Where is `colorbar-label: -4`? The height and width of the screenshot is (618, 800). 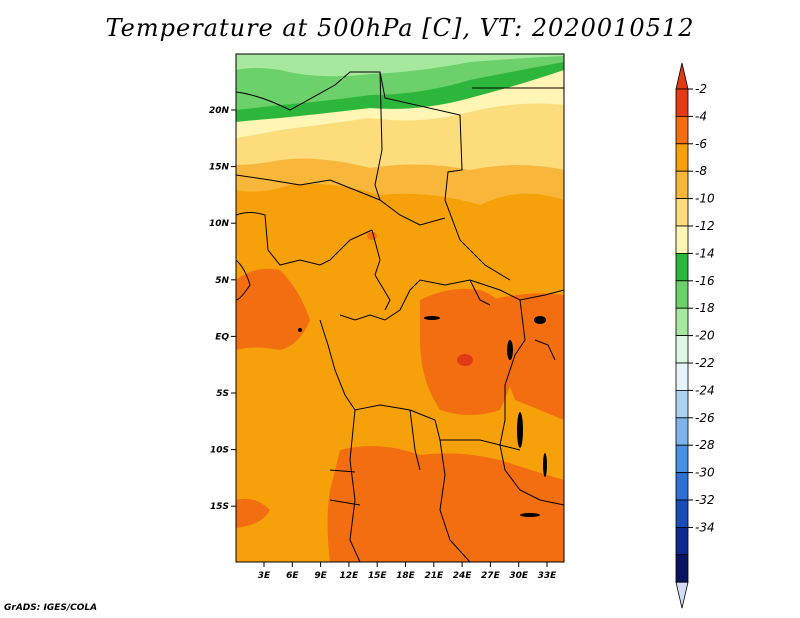 colorbar-label: -4 is located at coordinates (701, 116).